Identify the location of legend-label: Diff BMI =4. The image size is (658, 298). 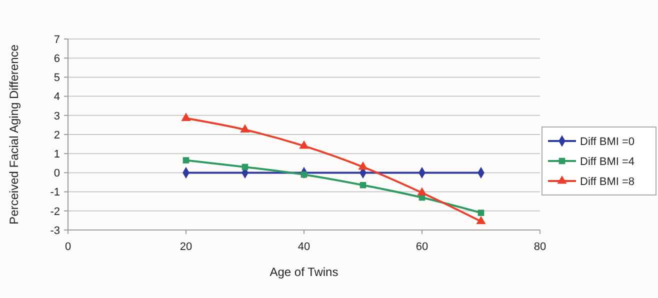
(607, 162).